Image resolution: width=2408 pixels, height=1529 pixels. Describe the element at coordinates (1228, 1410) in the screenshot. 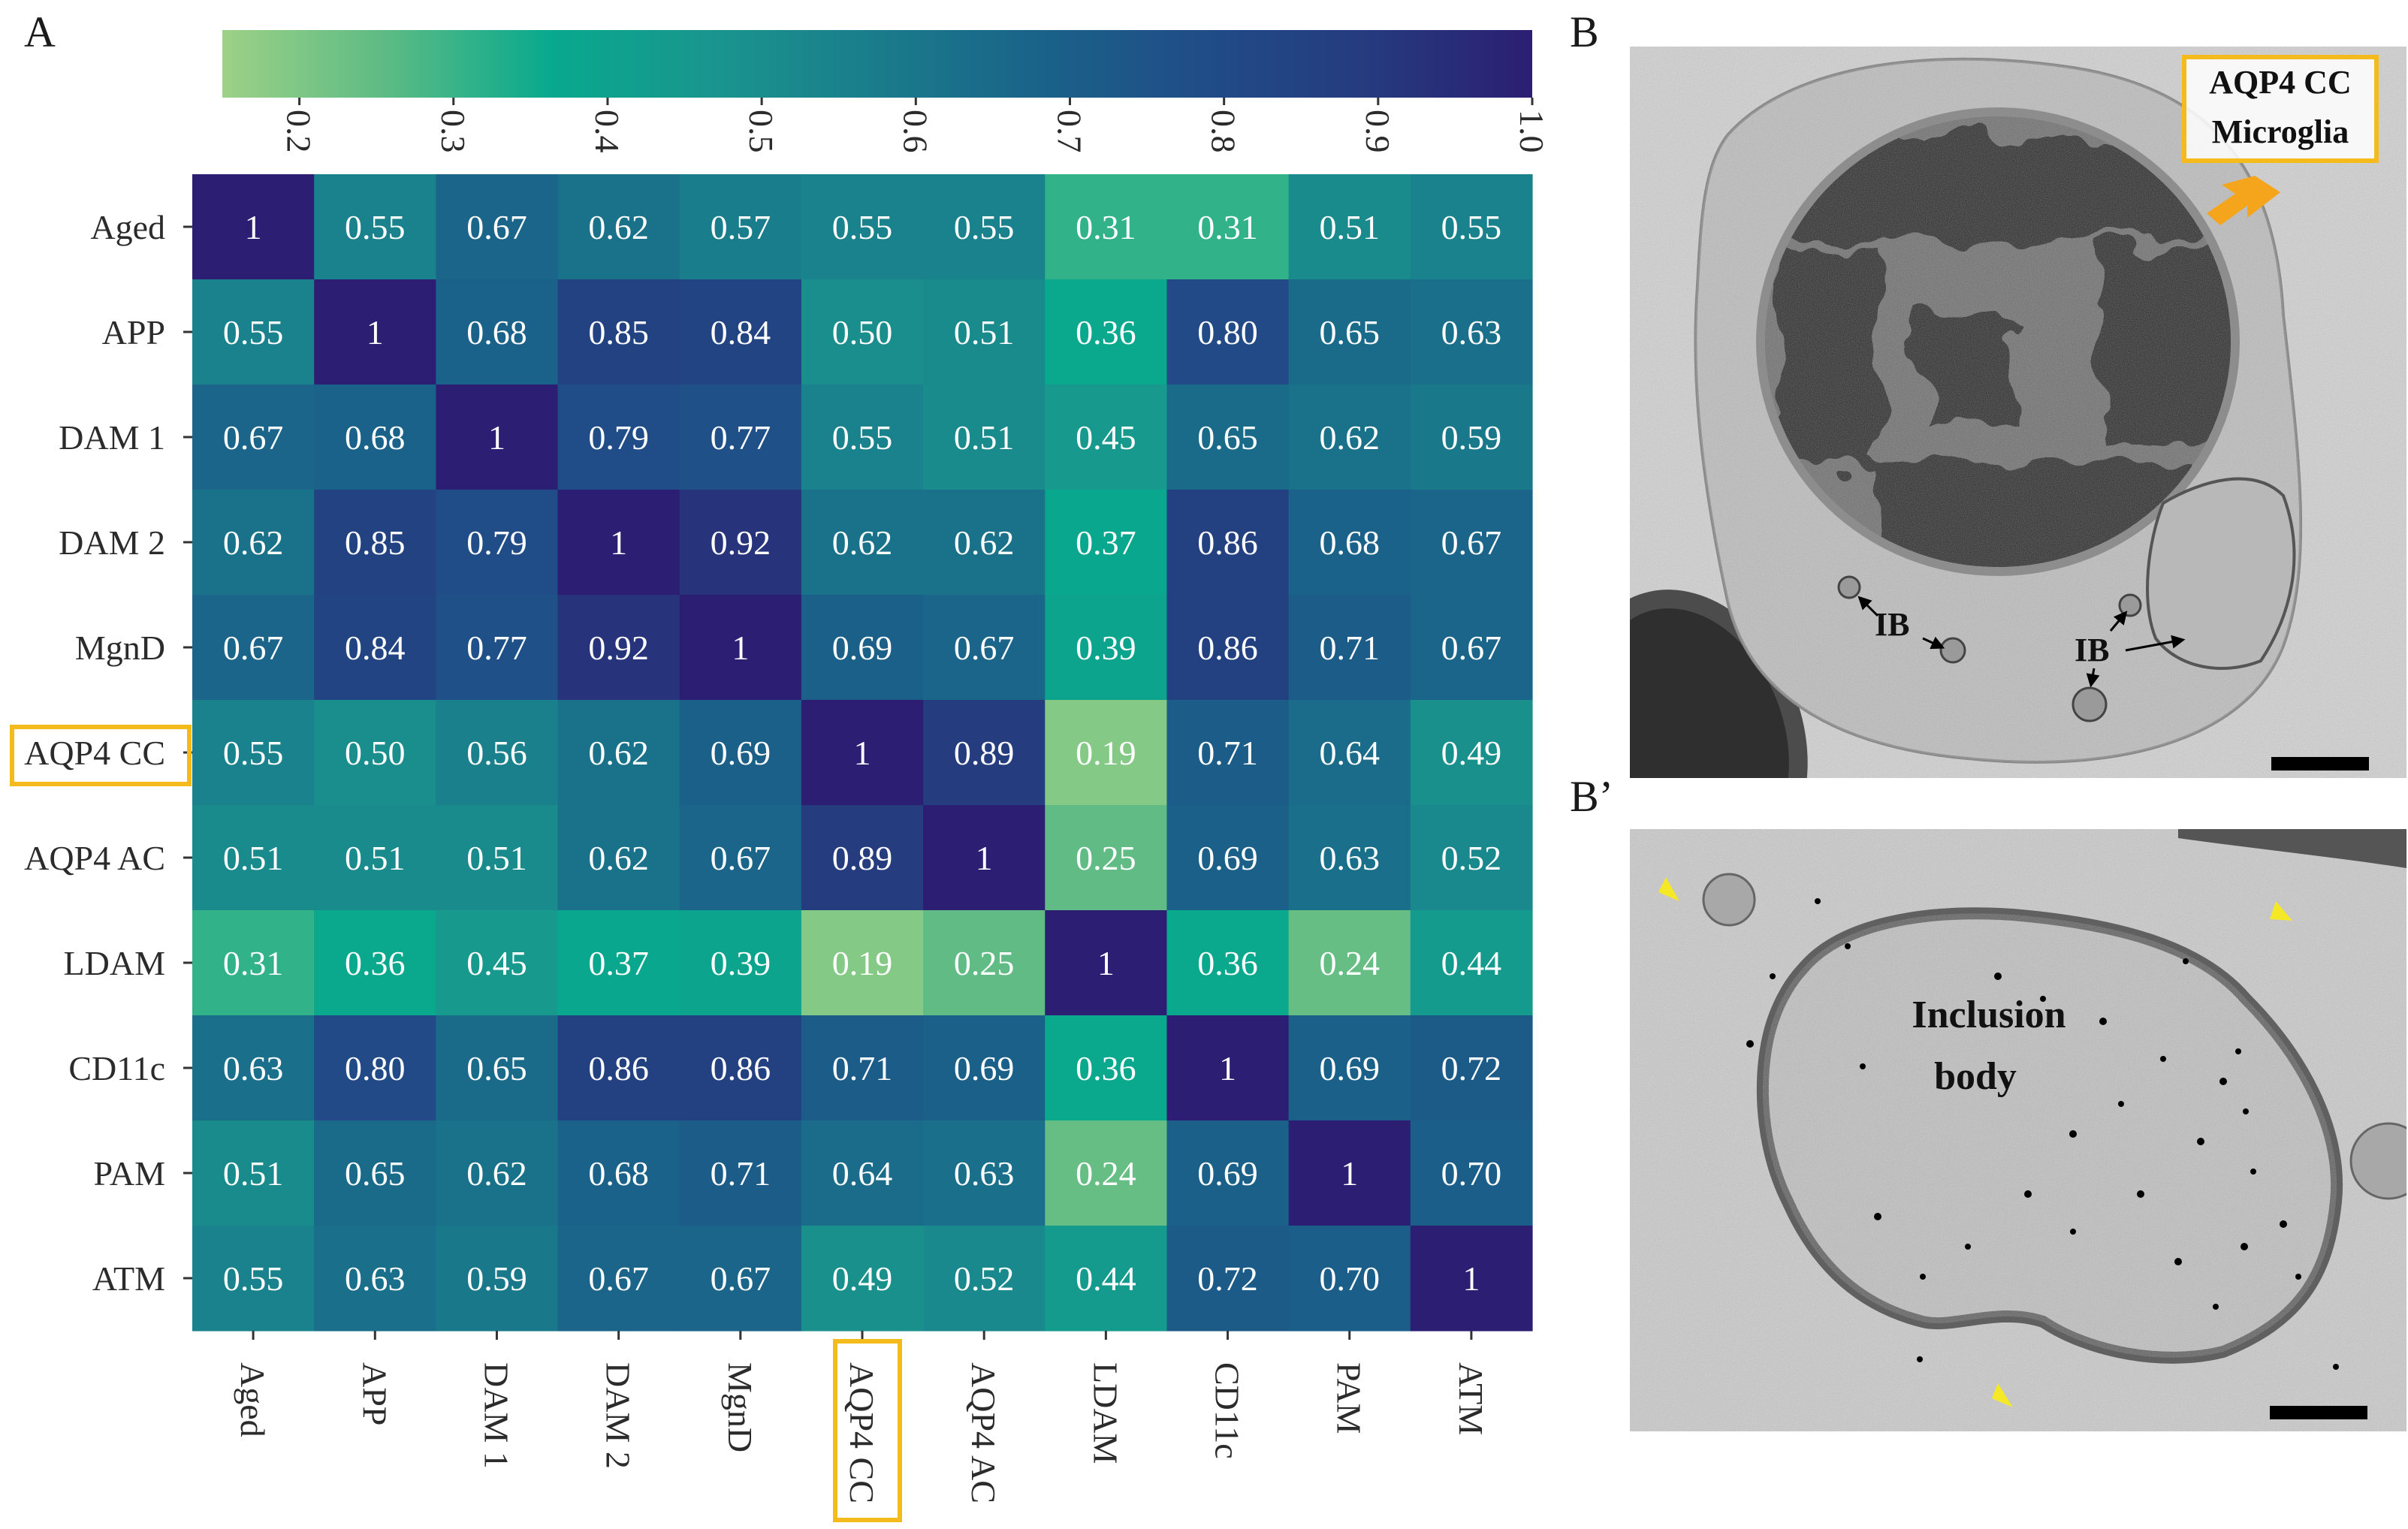

I see `column-label: CD11c` at that location.